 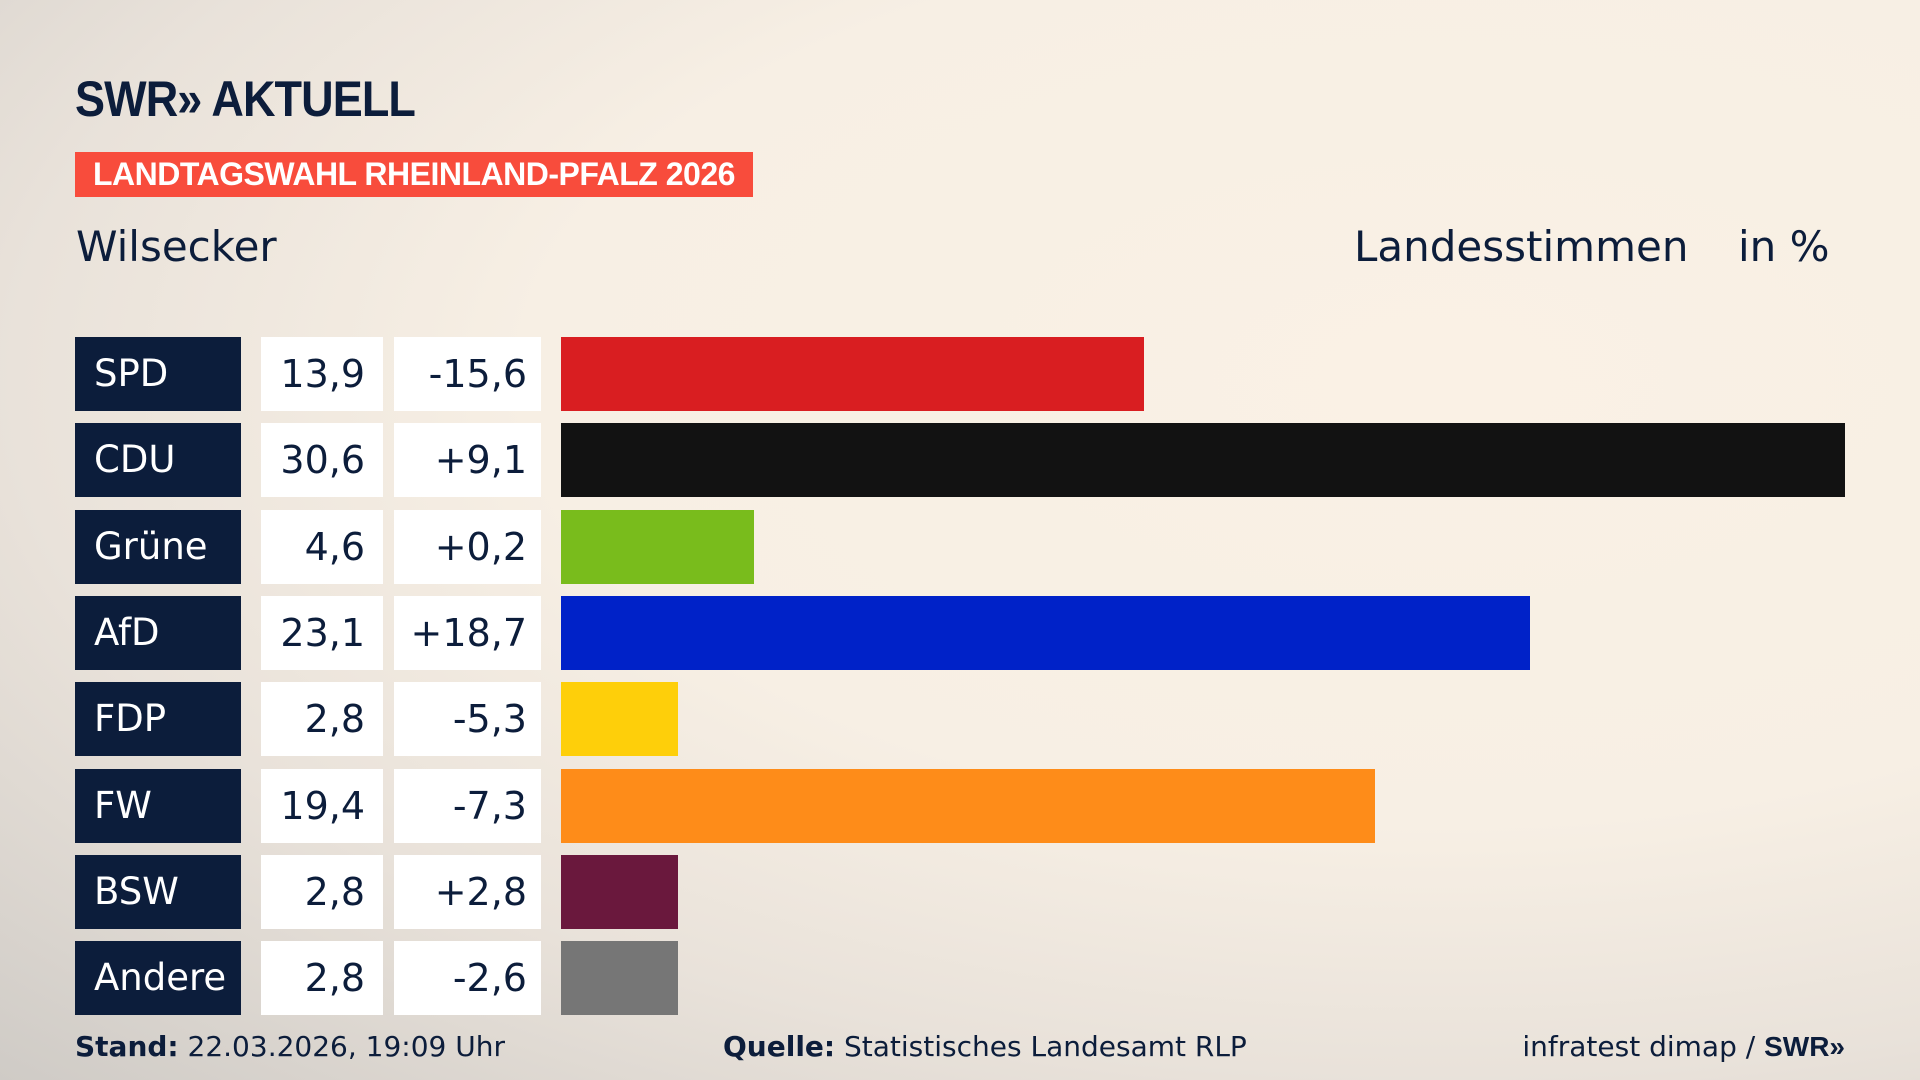 What do you see at coordinates (322, 632) in the screenshot?
I see `value-label: 23,1` at bounding box center [322, 632].